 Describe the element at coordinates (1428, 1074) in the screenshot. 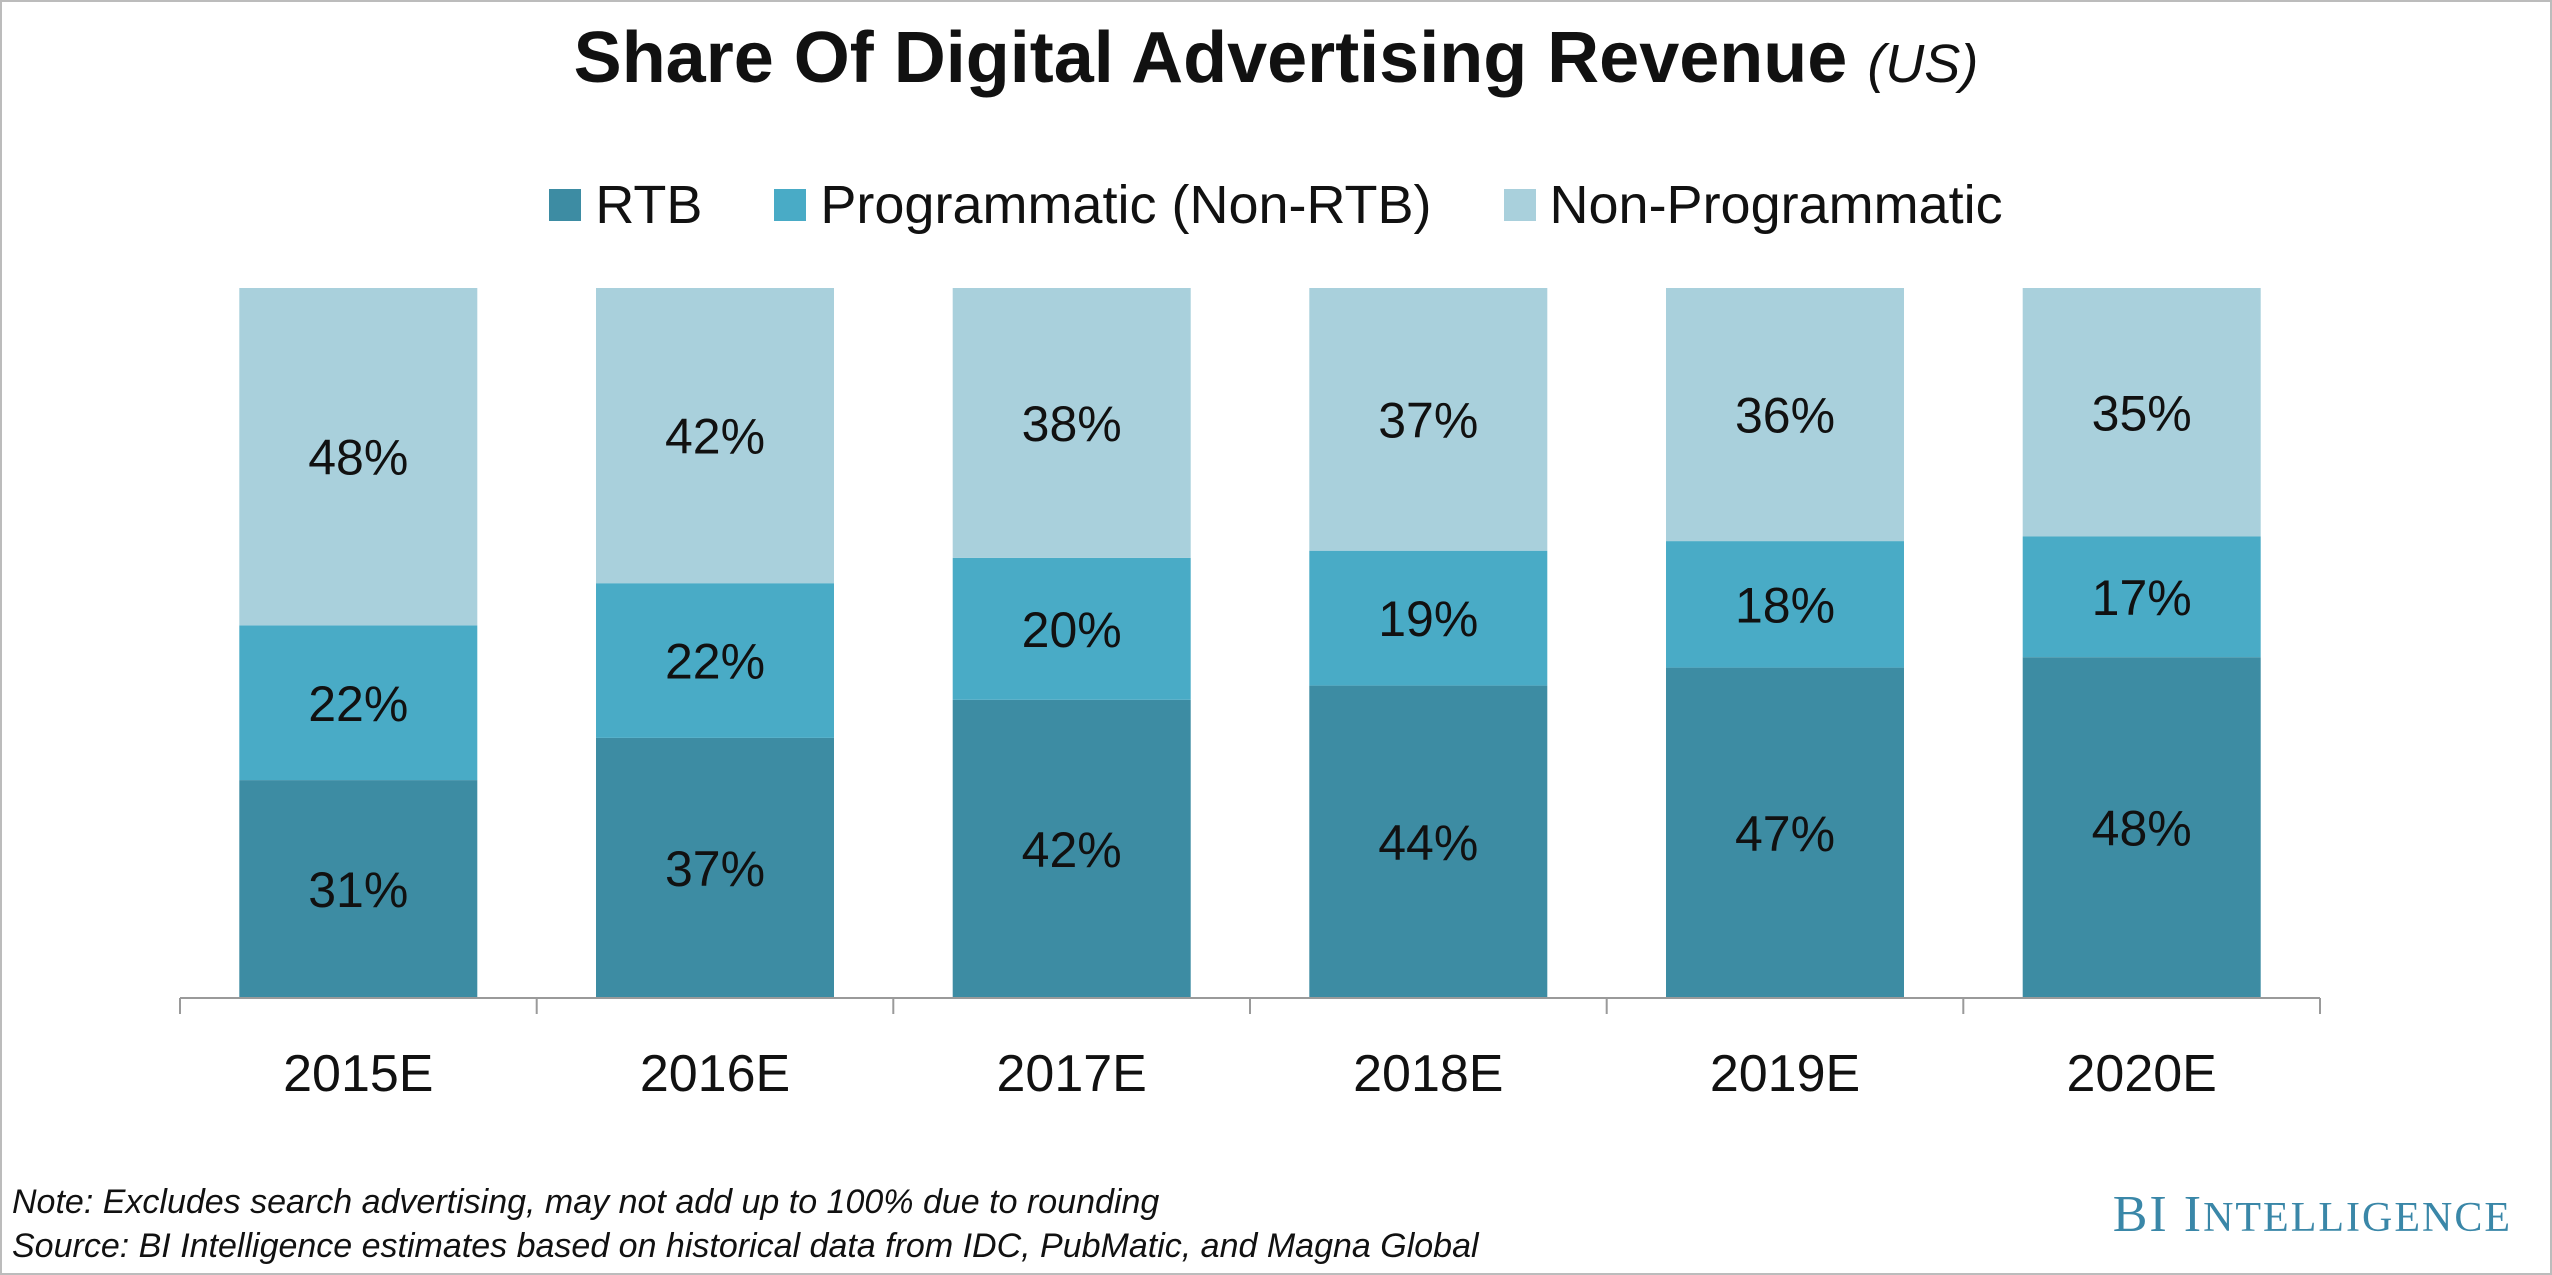

I see `x-tick-label-2018e: 2018E` at that location.